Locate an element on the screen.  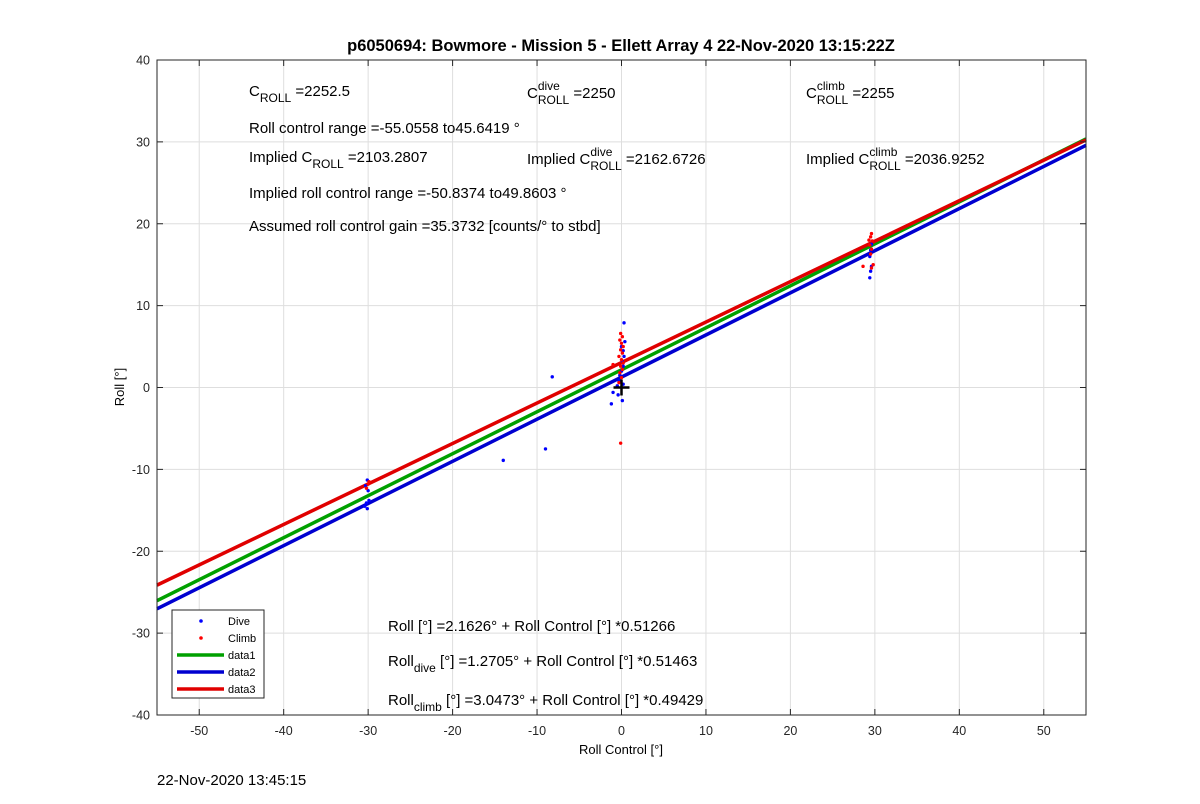
x-tick-label: -40 is located at coordinates (284, 731).